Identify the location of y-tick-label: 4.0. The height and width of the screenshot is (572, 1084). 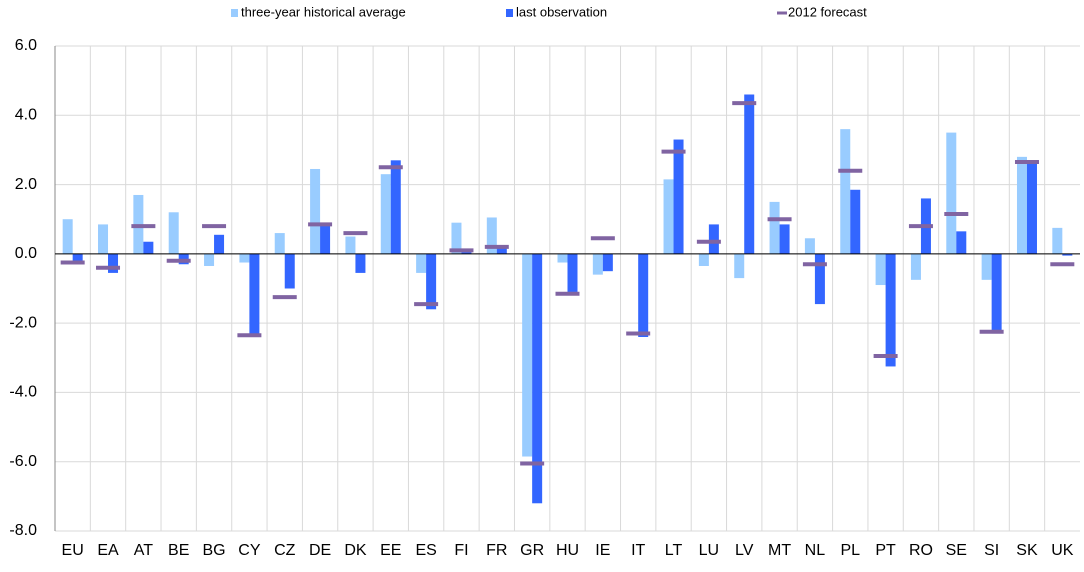
(26, 115).